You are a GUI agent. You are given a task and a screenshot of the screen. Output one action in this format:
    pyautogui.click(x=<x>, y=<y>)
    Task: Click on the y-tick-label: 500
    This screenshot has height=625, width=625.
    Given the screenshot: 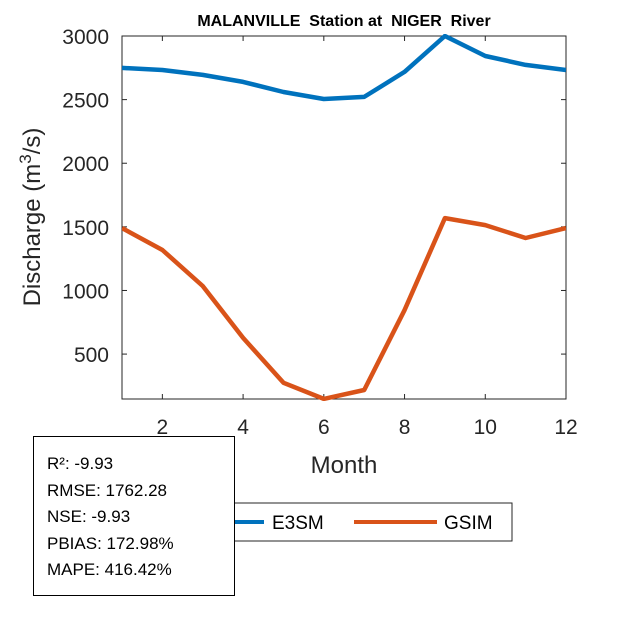 What is the action you would take?
    pyautogui.click(x=91, y=355)
    